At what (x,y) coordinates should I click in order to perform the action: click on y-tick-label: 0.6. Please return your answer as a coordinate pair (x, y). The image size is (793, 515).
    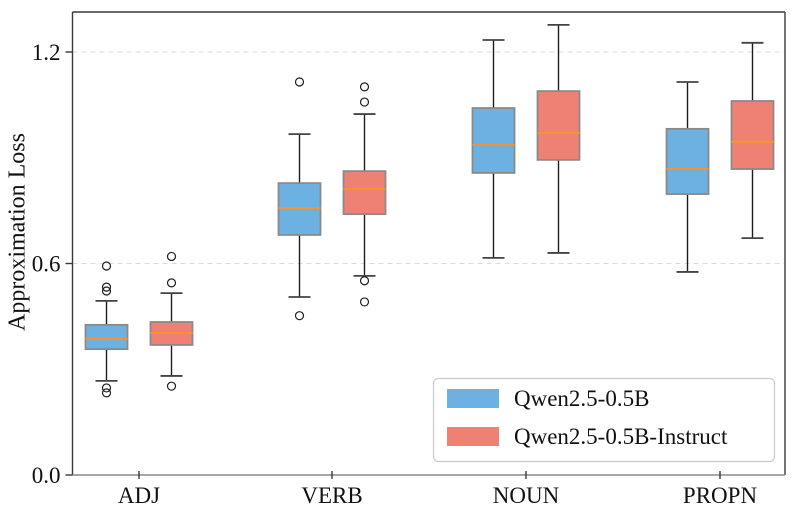
    Looking at the image, I should click on (46, 264).